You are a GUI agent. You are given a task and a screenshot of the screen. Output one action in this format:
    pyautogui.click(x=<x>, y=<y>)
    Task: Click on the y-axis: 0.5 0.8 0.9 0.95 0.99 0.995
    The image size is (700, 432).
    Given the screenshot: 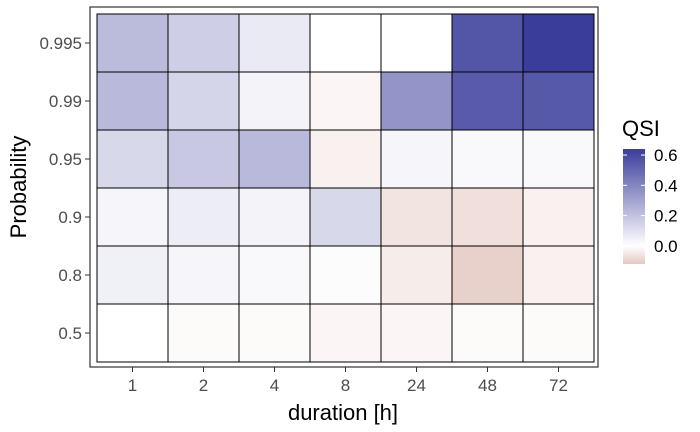 What is the action you would take?
    pyautogui.click(x=64, y=188)
    